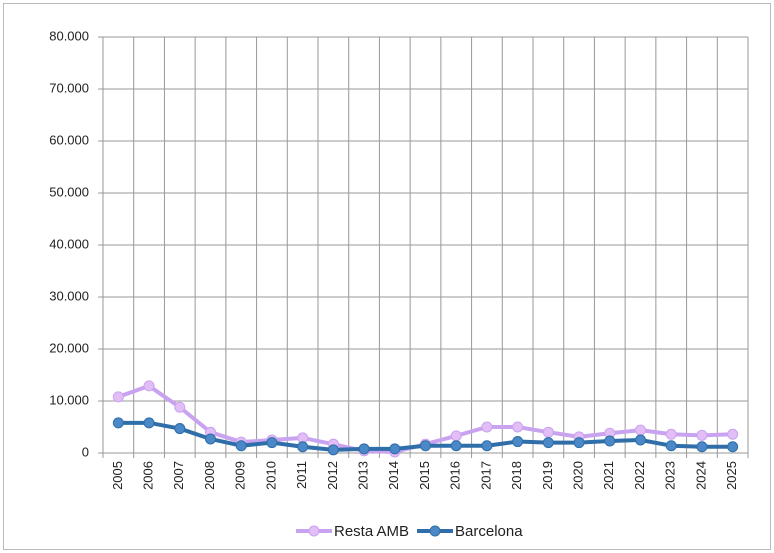  Describe the element at coordinates (301, 475) in the screenshot. I see `x-tick-label: 2011` at that location.